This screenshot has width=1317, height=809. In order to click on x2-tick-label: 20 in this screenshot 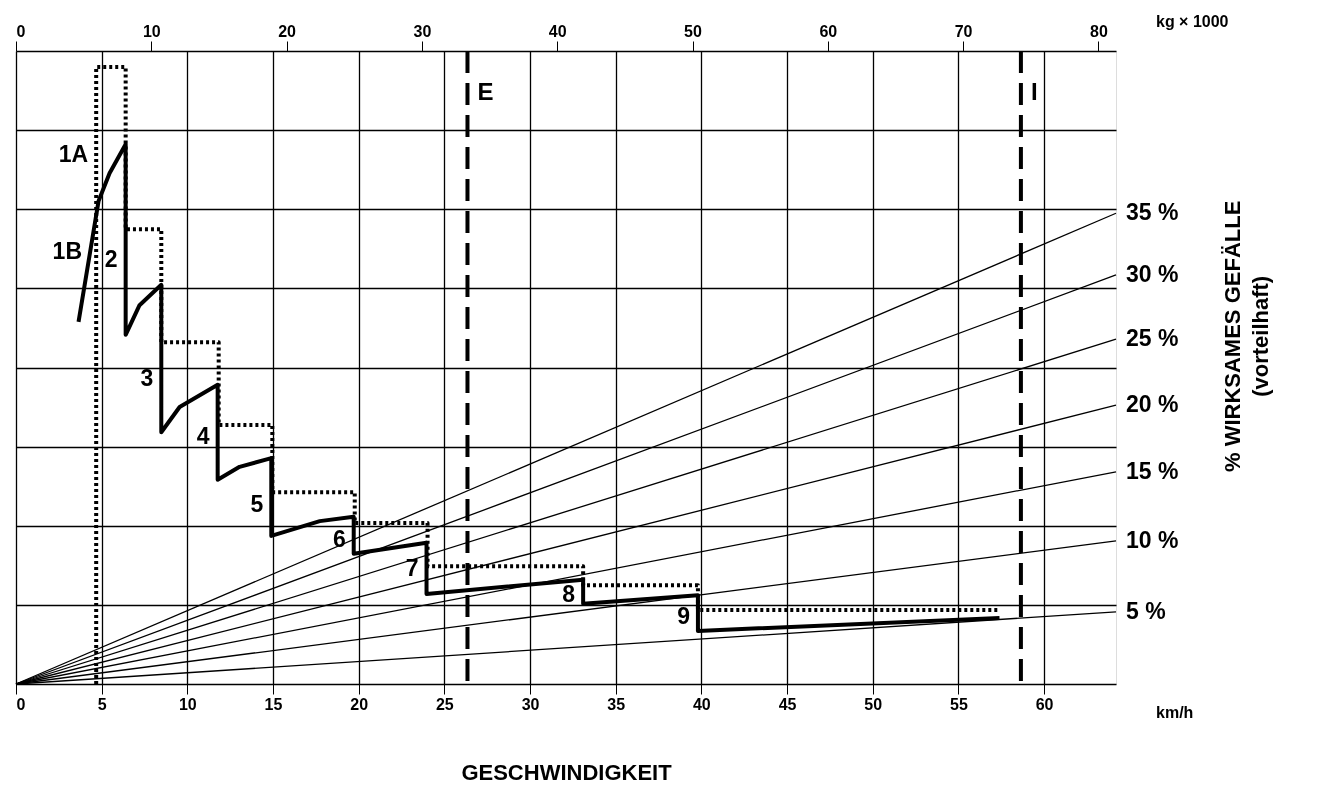, I will do `click(287, 31)`.